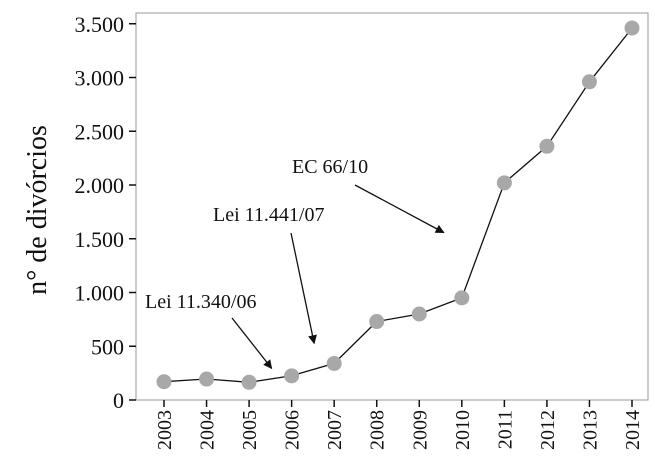 This screenshot has width=655, height=469. What do you see at coordinates (118, 400) in the screenshot?
I see `y-tick-label: 0` at bounding box center [118, 400].